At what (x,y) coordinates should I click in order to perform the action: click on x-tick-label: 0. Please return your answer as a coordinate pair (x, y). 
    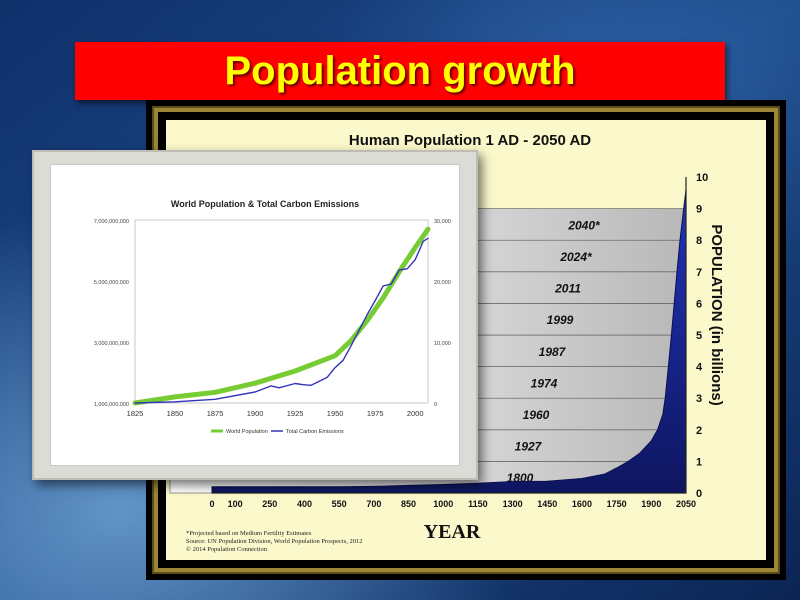
    Looking at the image, I should click on (211, 504).